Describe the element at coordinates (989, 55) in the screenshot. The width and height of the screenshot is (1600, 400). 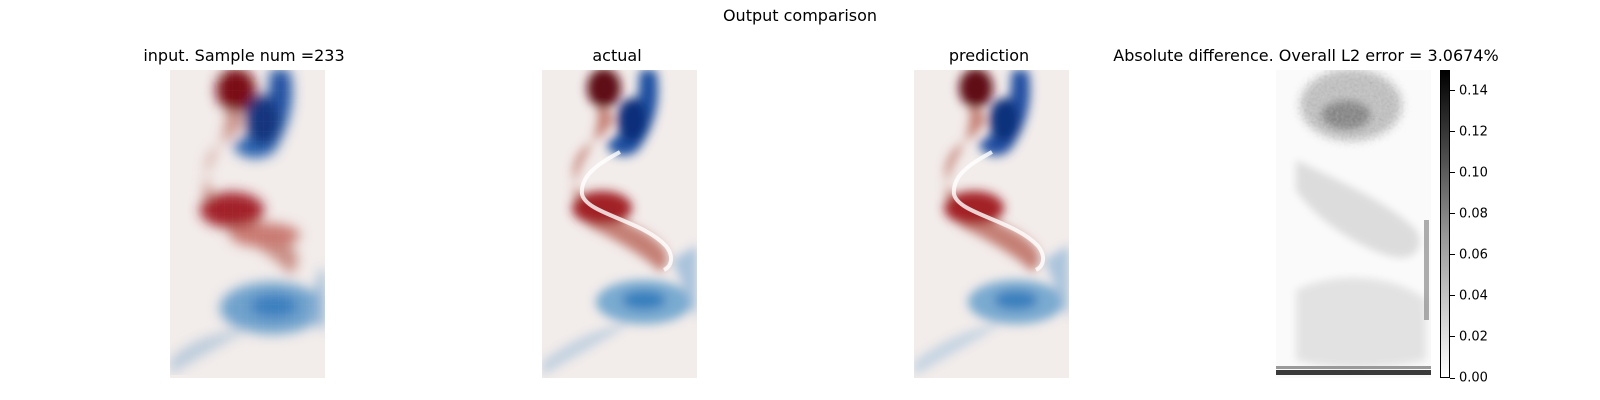
I see `prediction-panel-title: prediction` at that location.